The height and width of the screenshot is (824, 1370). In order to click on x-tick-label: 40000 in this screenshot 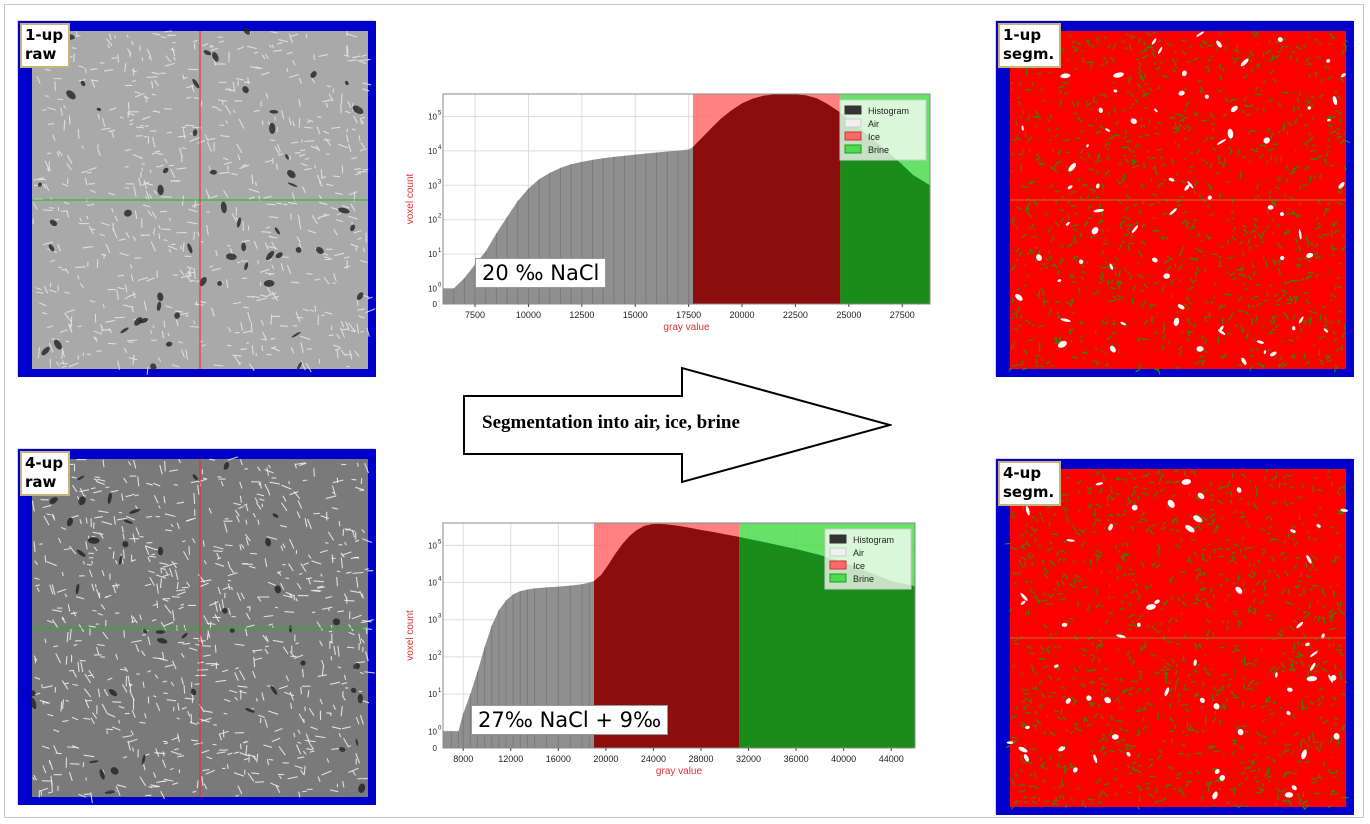, I will do `click(843, 759)`.